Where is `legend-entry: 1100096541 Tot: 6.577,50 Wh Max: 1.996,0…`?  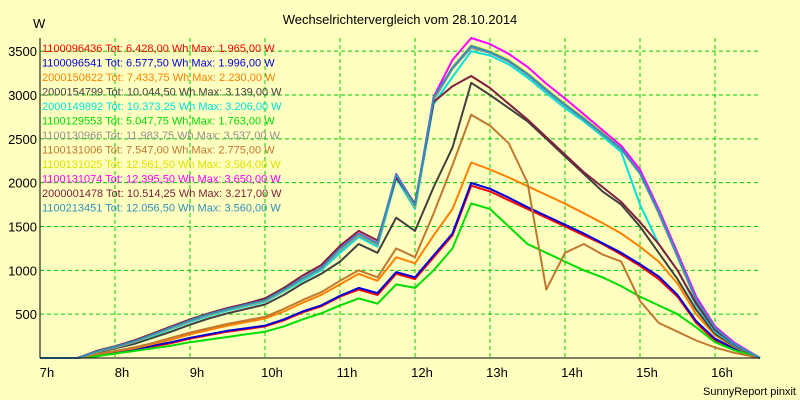 legend-entry: 1100096541 Tot: 6.577,50 Wh Max: 1.996,0… is located at coordinates (158, 64).